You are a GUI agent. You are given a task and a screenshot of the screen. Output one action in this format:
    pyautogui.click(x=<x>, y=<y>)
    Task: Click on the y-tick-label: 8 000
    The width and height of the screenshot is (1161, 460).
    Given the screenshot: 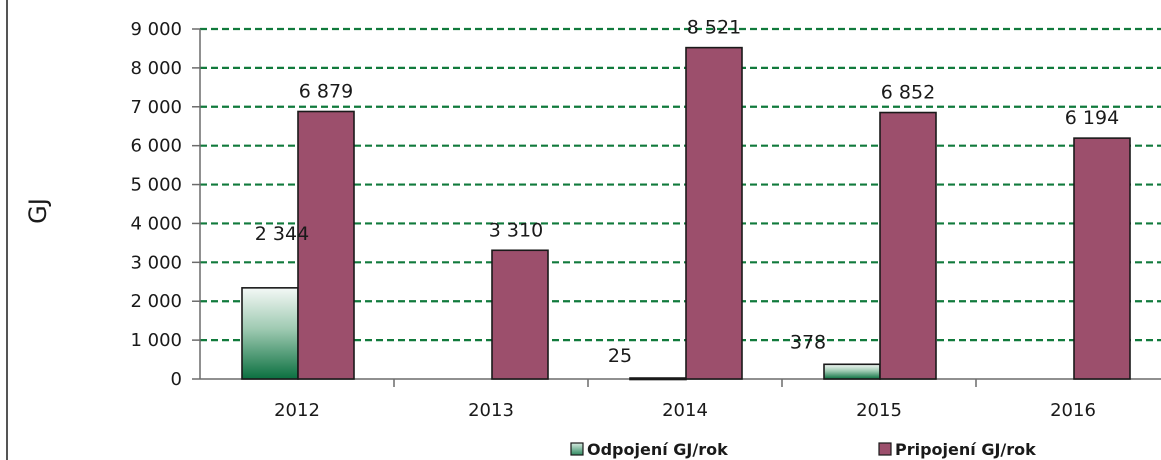 What is the action you would take?
    pyautogui.click(x=156, y=68)
    